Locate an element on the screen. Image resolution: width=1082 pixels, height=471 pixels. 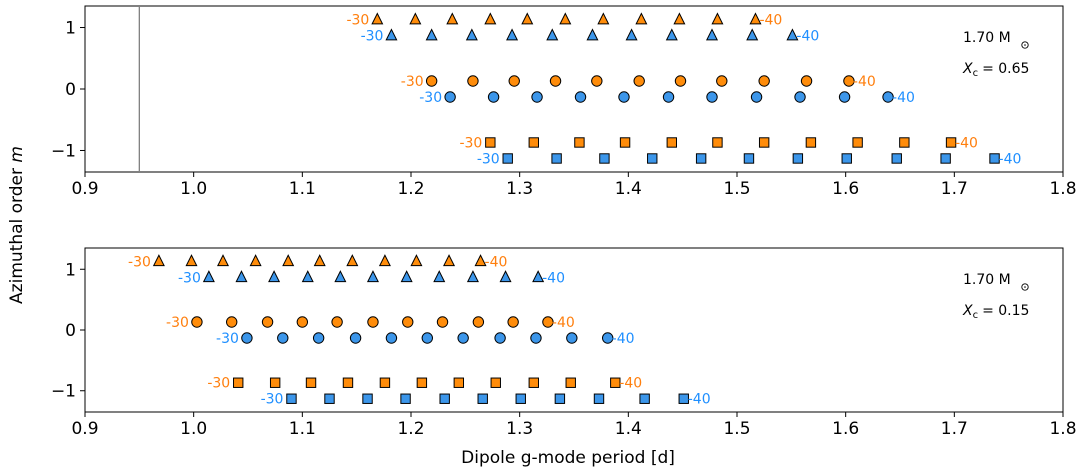
x-tick-label: 1.0 is located at coordinates (193, 189).